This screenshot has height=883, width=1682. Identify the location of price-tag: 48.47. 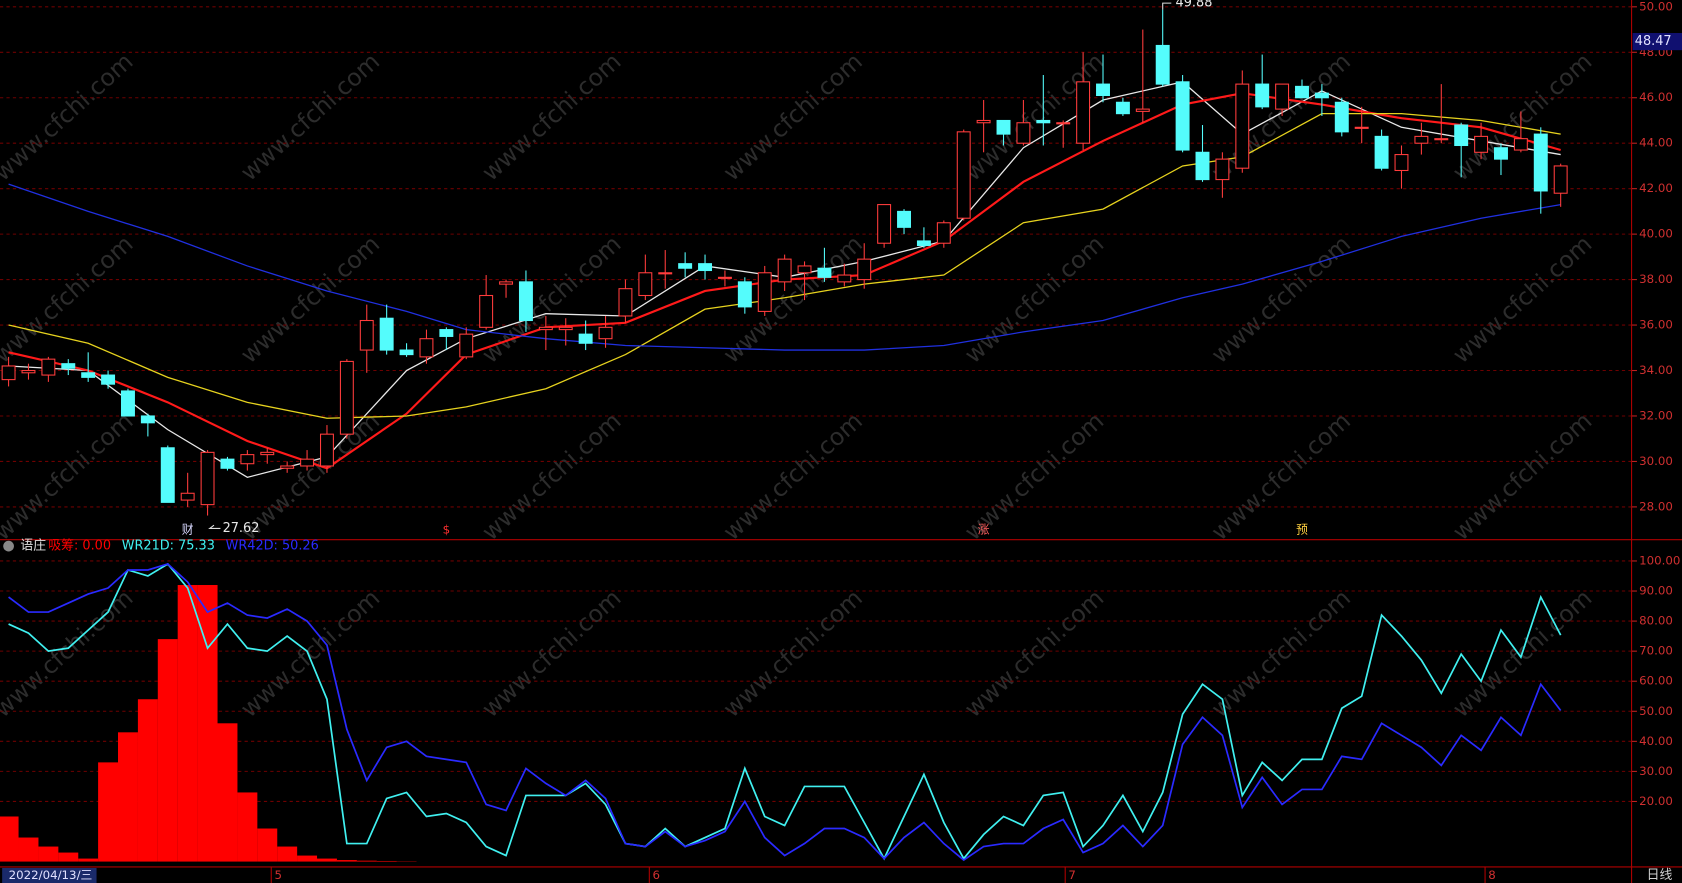
(1653, 41).